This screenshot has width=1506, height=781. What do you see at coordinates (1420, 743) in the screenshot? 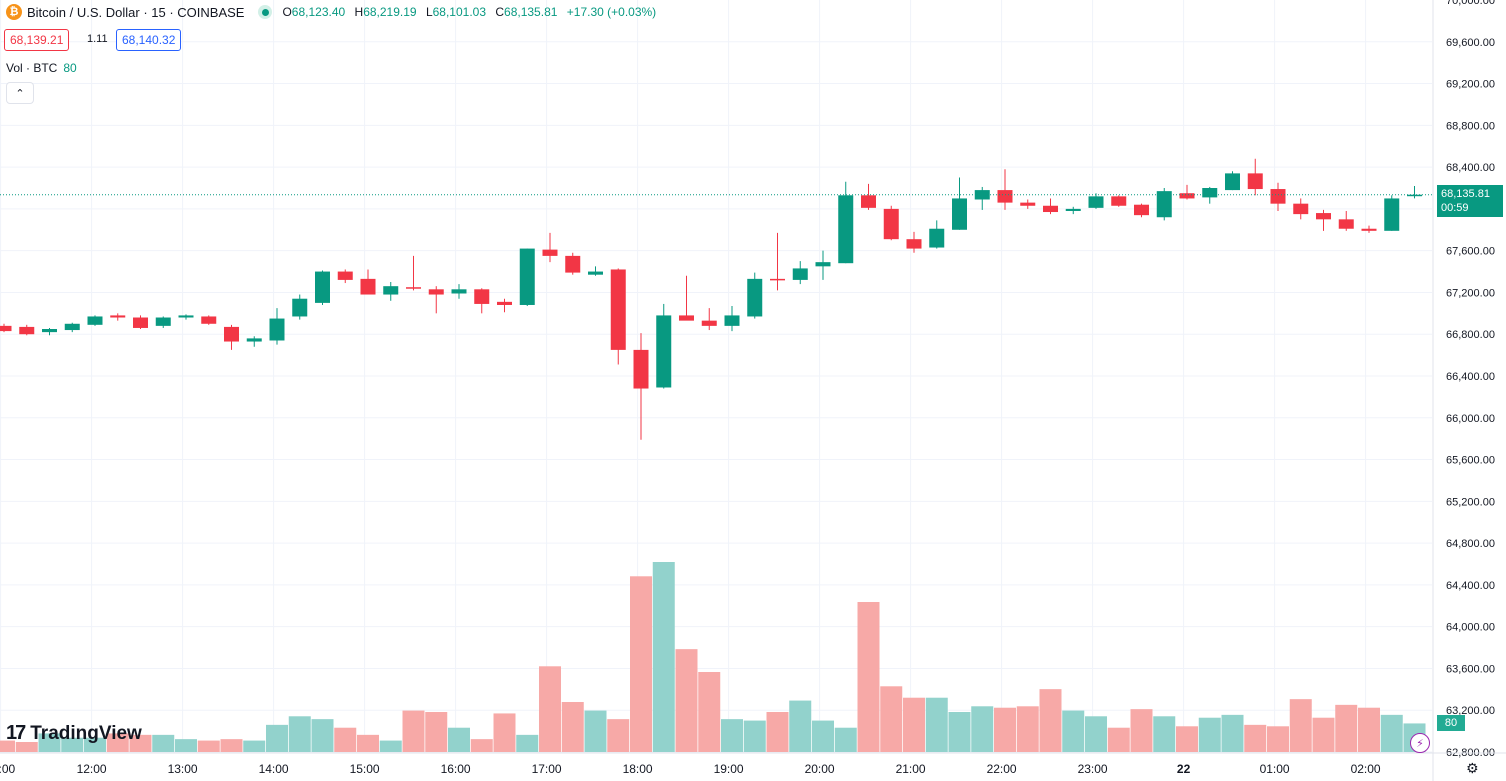
I see `lightning-icon: ⚡` at bounding box center [1420, 743].